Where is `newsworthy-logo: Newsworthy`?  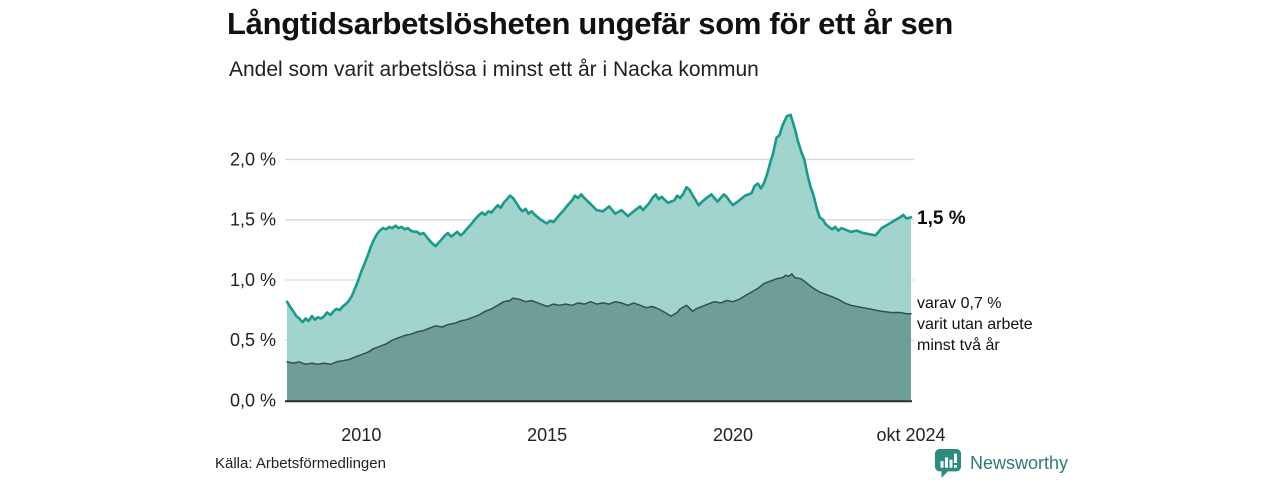
newsworthy-logo: Newsworthy is located at coordinates (1001, 463).